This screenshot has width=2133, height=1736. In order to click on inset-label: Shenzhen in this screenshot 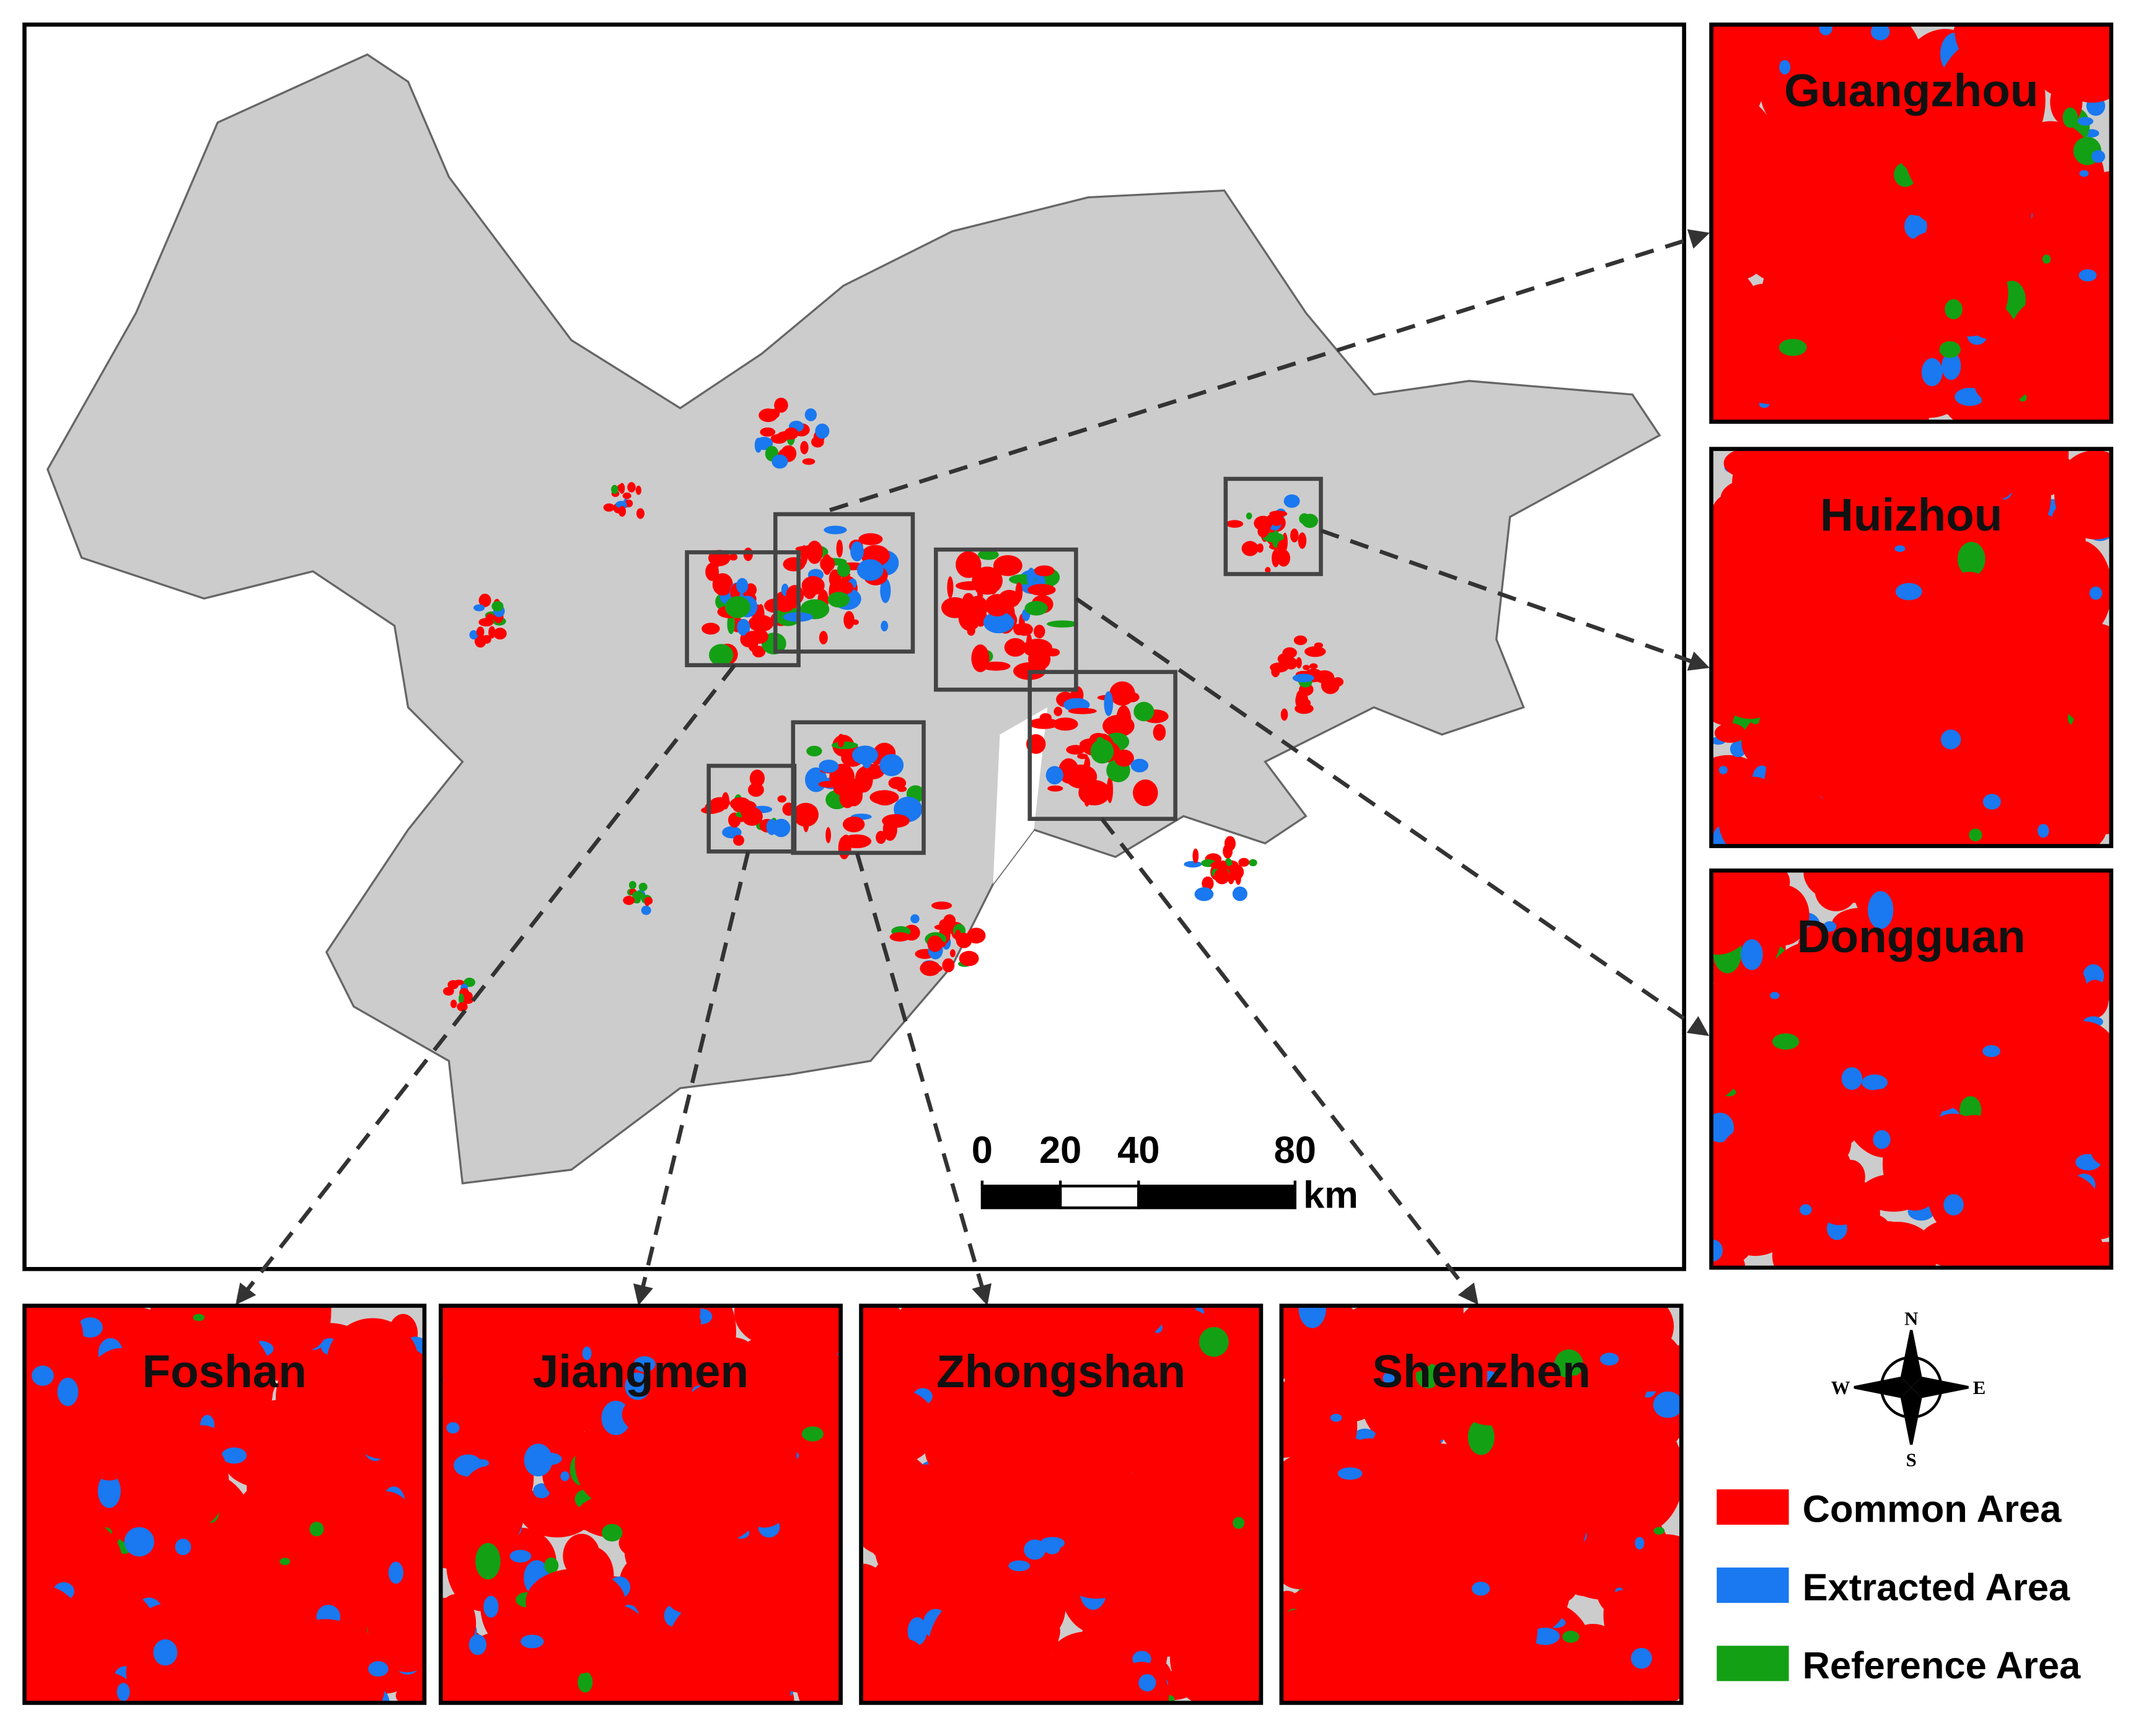, I will do `click(1481, 1371)`.